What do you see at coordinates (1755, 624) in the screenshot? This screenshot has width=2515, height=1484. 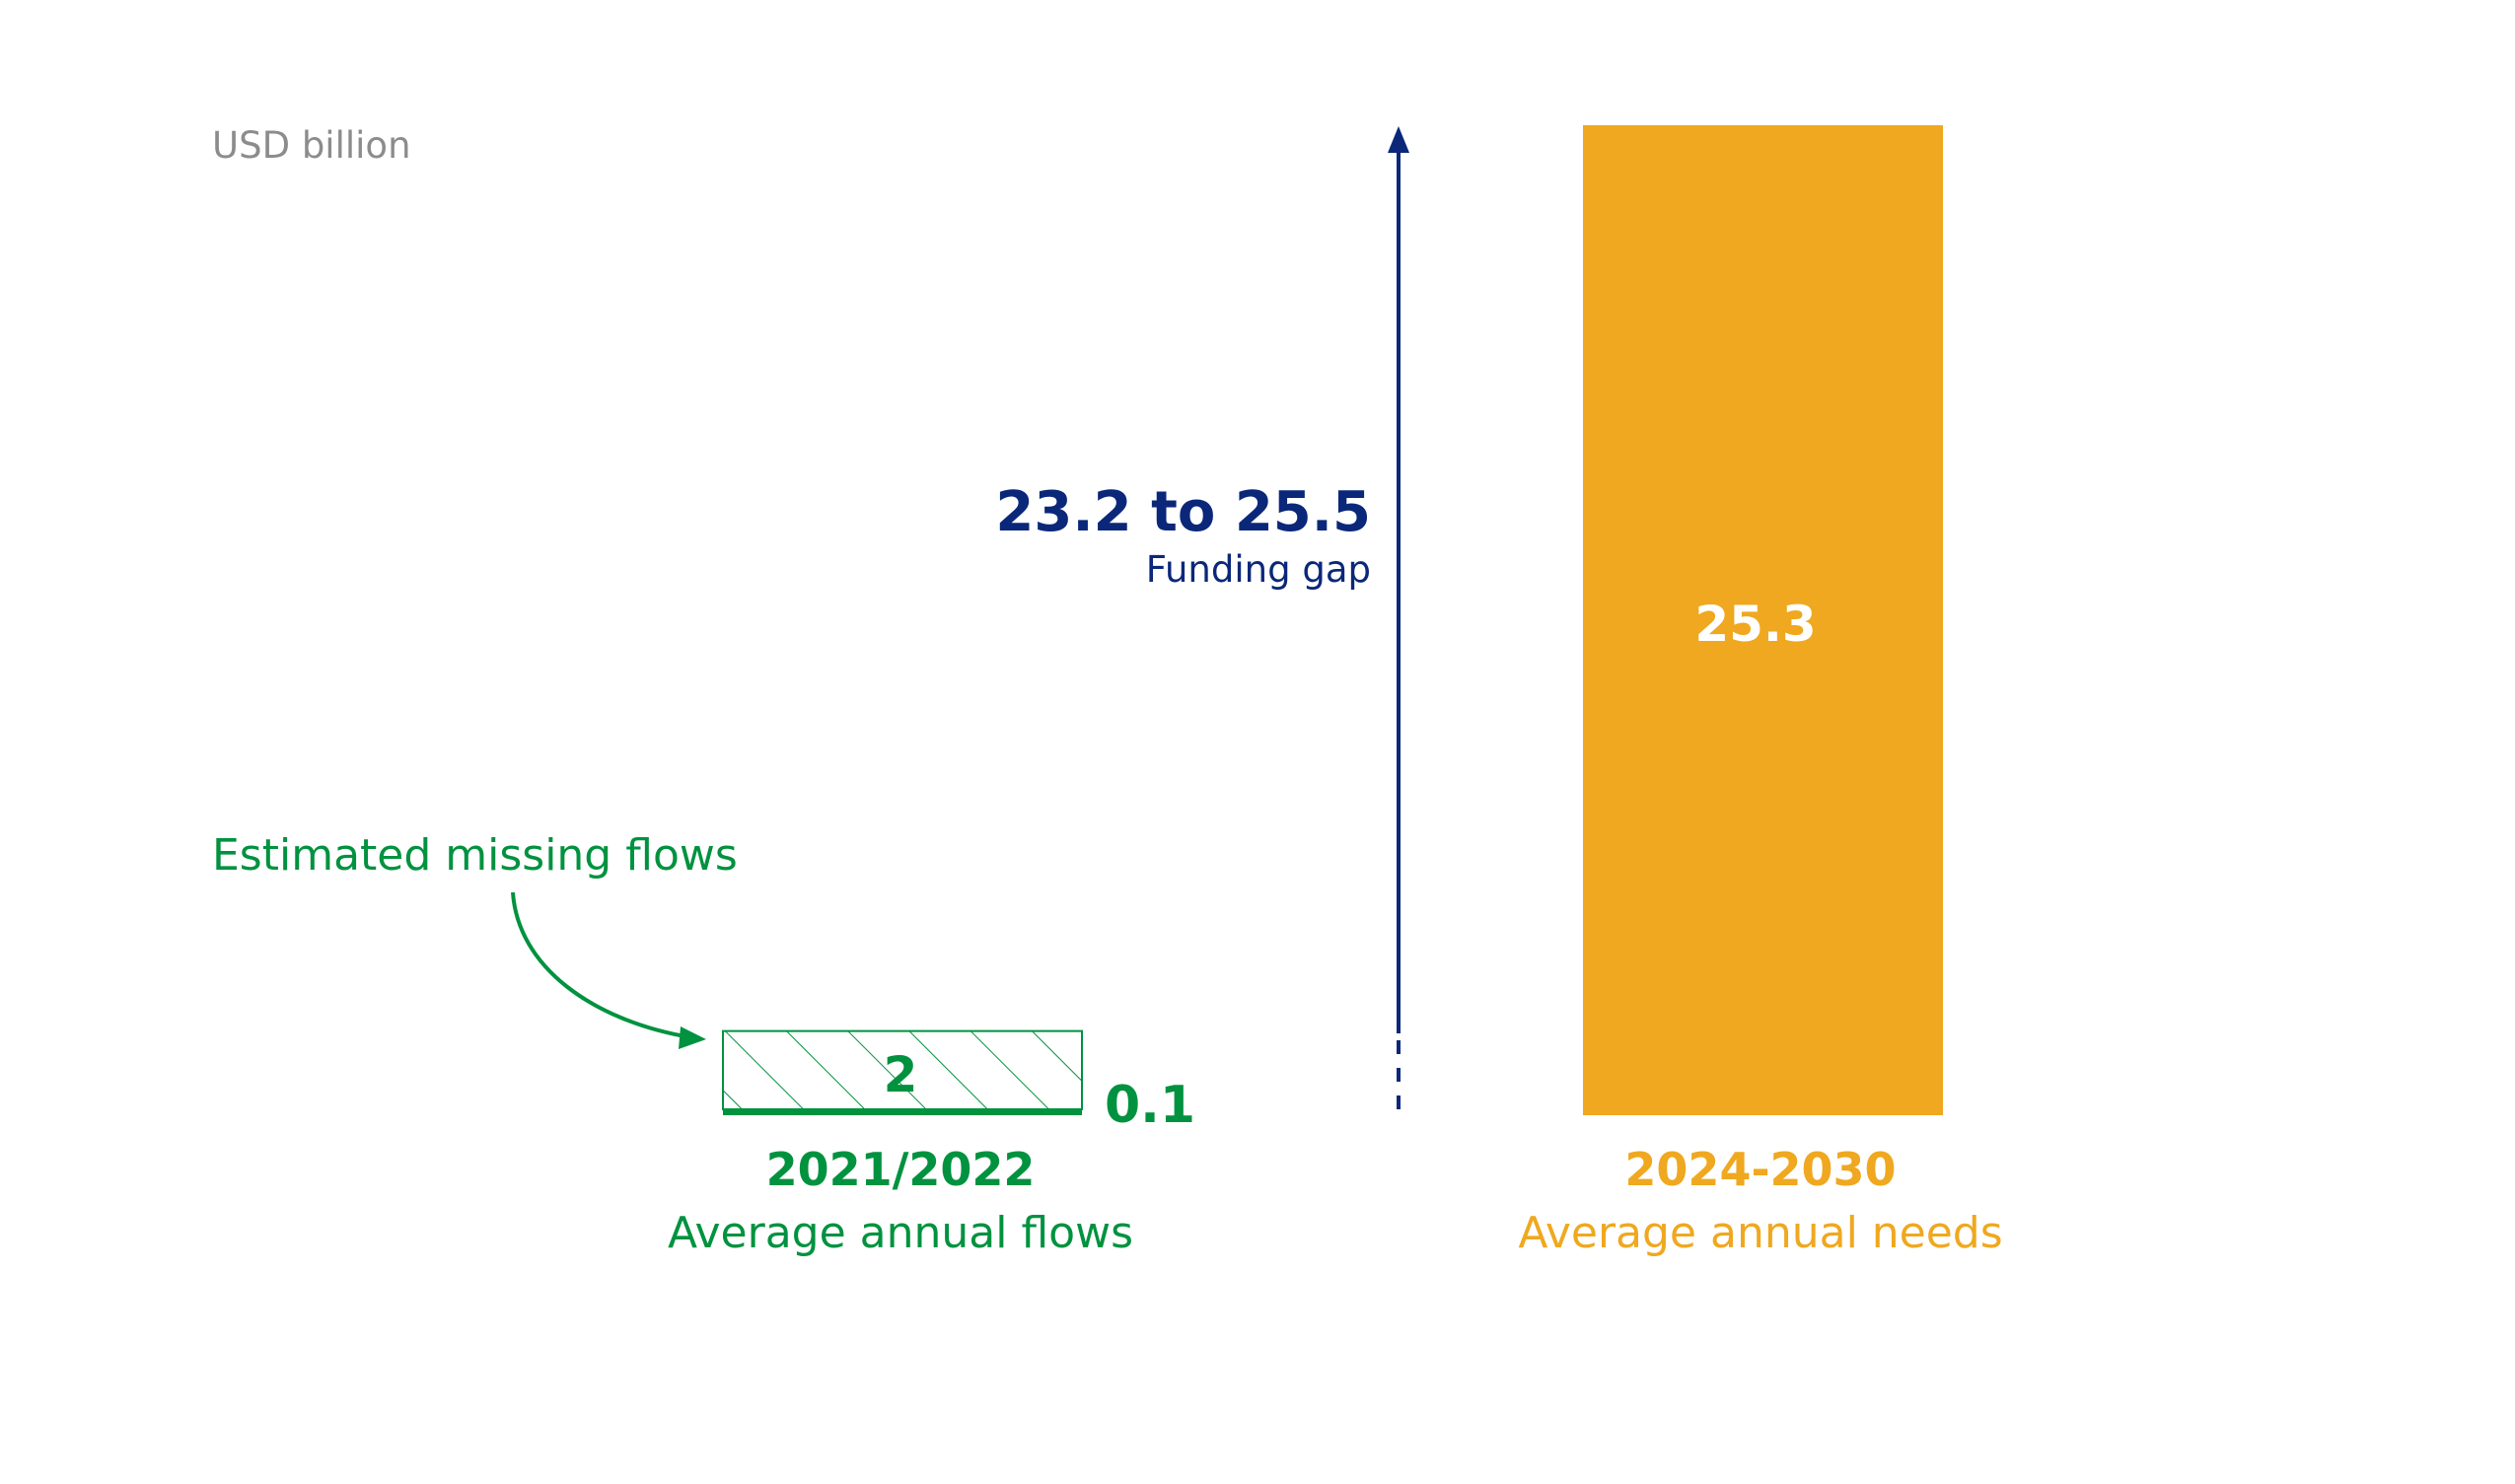 I see `bar-value-needs: 25.3` at bounding box center [1755, 624].